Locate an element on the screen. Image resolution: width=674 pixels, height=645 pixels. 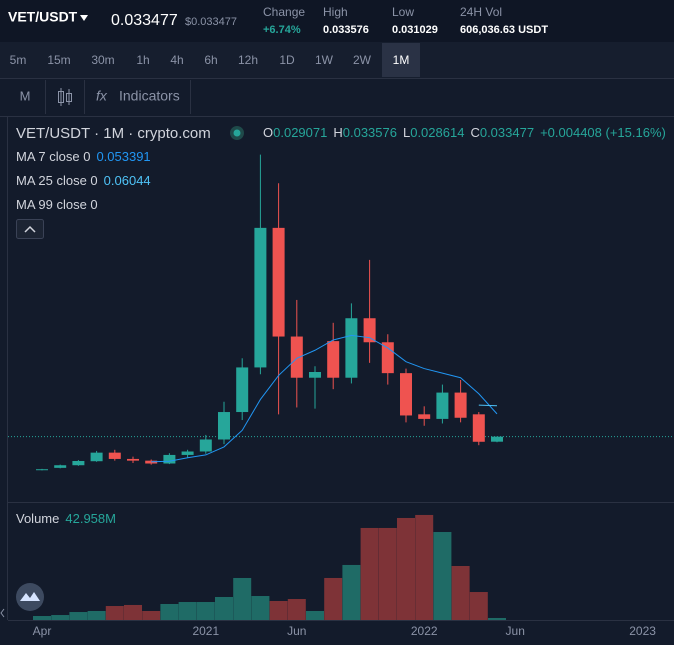
ma-value: 0.053391 is located at coordinates (123, 156).